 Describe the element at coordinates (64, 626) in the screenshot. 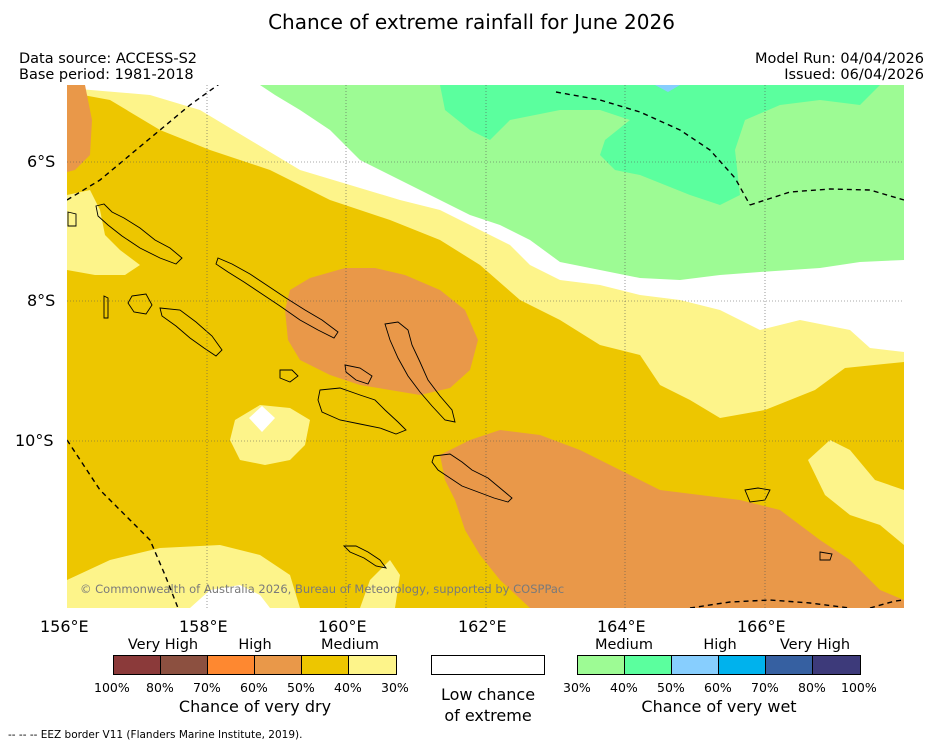

I see `lon-label-156e: 156°E` at that location.